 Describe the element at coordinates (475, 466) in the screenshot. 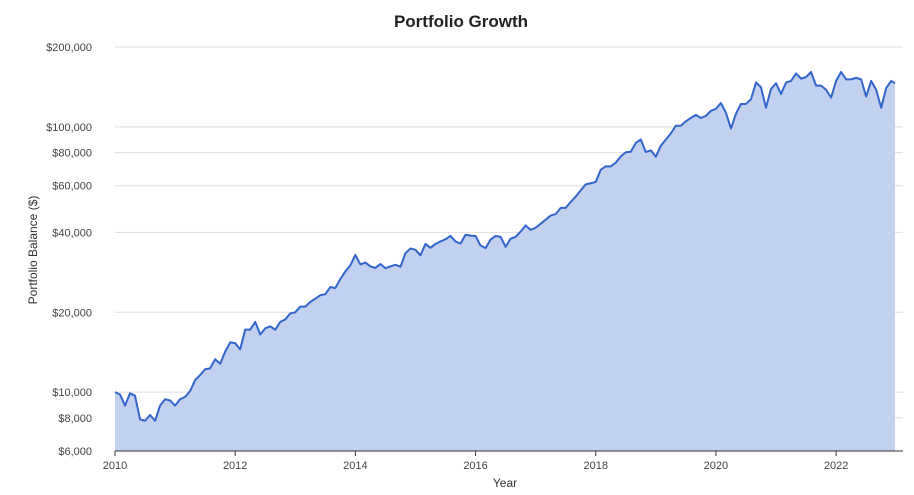

I see `x-tick-label: 2016` at that location.